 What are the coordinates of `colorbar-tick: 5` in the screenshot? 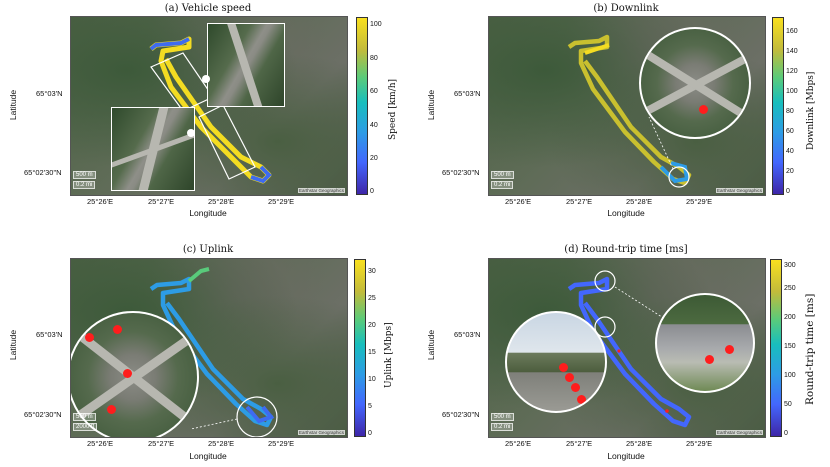 It's located at (370, 406).